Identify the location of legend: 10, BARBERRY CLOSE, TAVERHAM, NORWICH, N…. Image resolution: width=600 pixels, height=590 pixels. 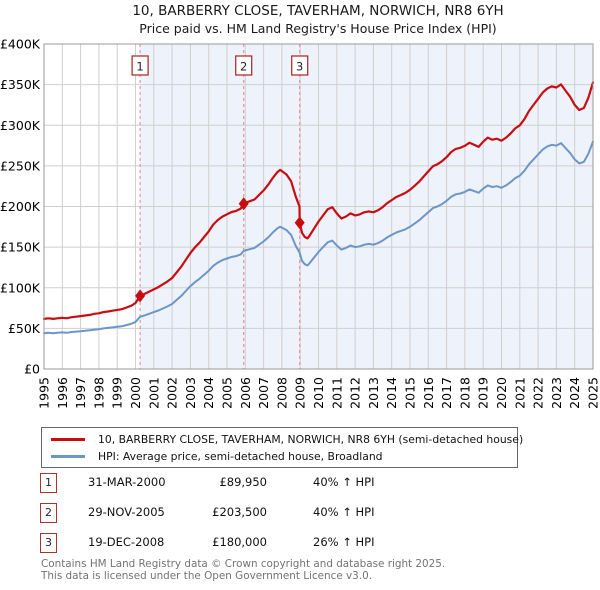
(282, 447).